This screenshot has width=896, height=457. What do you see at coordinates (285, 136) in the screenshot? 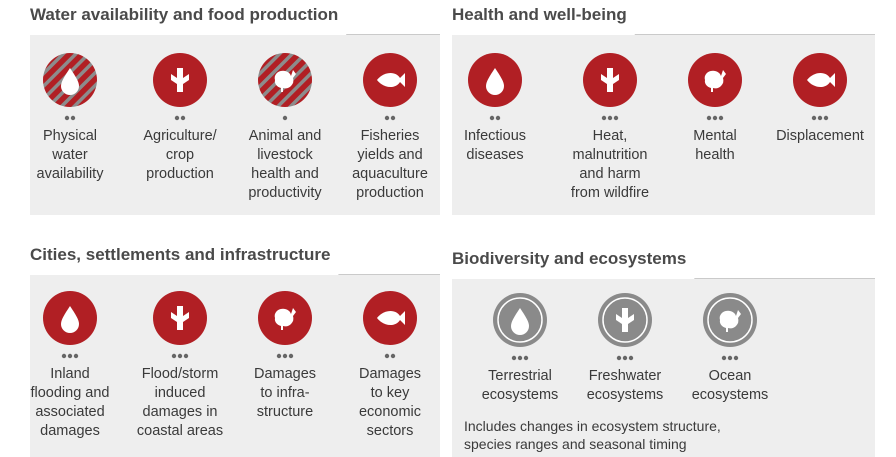
I see `impact-label: Animal and` at bounding box center [285, 136].